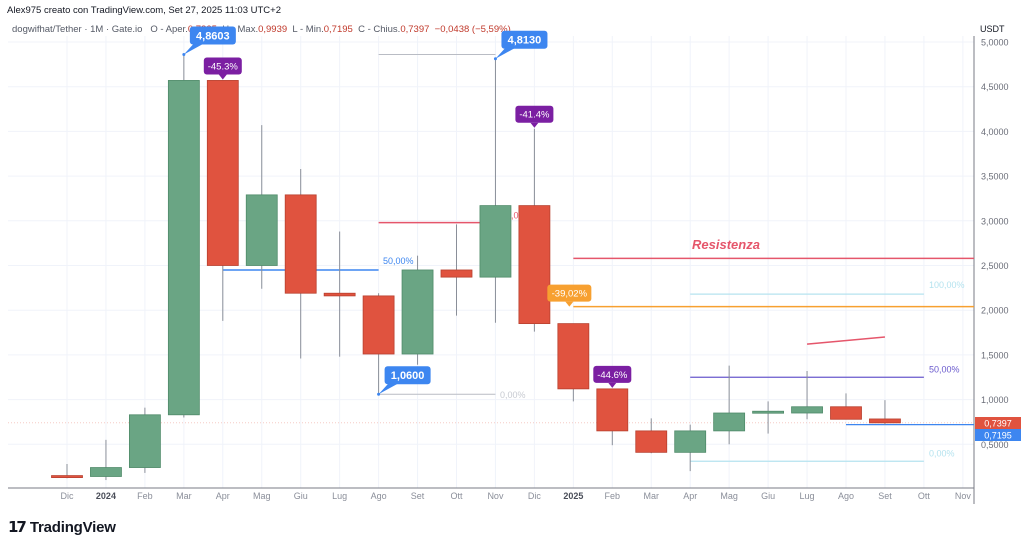  I want to click on time-axis-label: 2024, so click(106, 496).